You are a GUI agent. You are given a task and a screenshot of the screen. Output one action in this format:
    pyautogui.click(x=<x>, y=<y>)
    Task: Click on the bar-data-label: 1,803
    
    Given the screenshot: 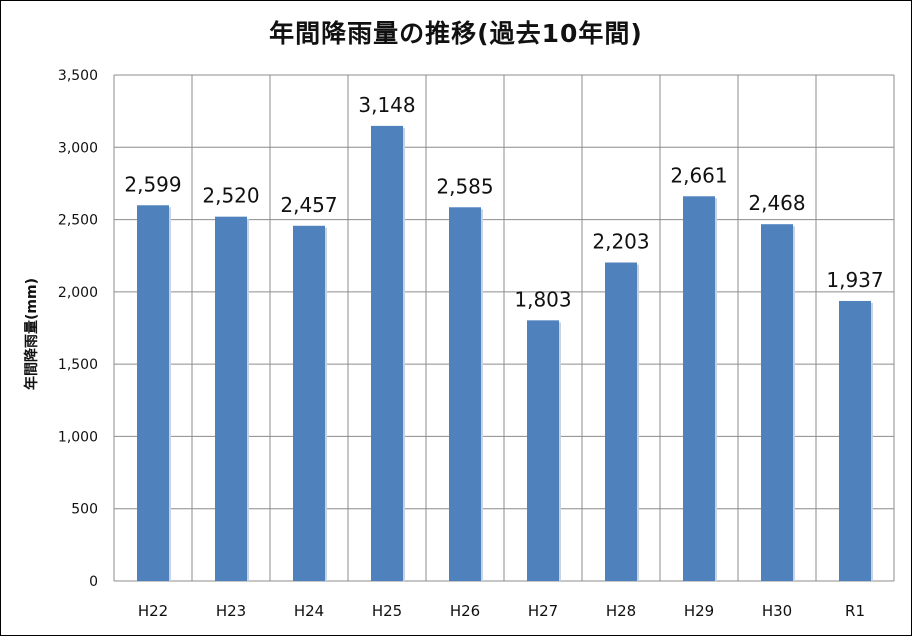 What is the action you would take?
    pyautogui.click(x=542, y=299)
    